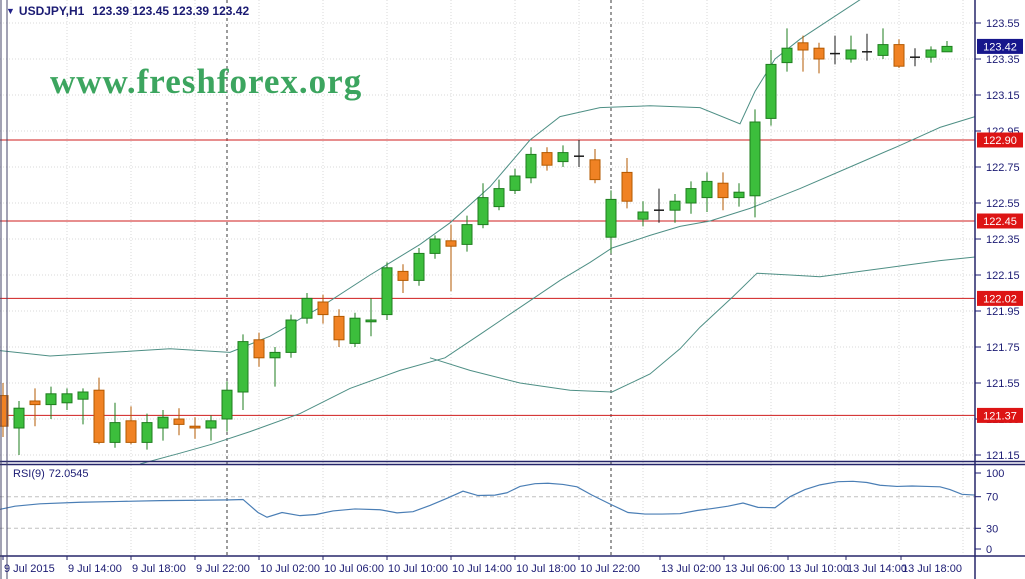 Image resolution: width=1025 pixels, height=579 pixels. I want to click on time-axis-label: 10 Jul 14:00, so click(482, 569).